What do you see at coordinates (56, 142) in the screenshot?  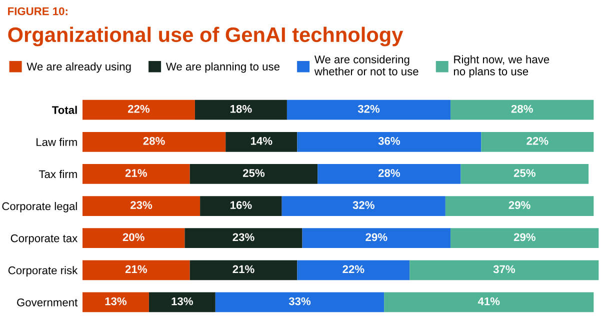 I see `y-tick-label: Law firm` at bounding box center [56, 142].